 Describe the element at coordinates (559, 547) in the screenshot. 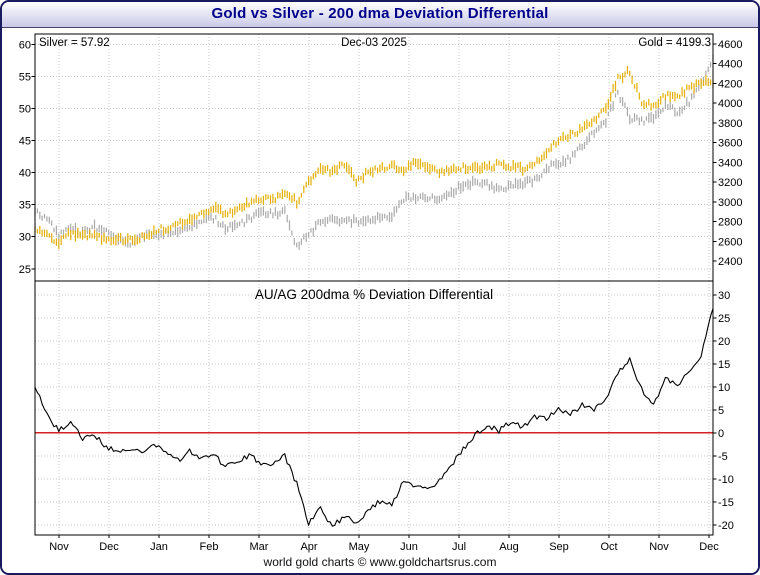

I see `svg-text: Sep` at that location.